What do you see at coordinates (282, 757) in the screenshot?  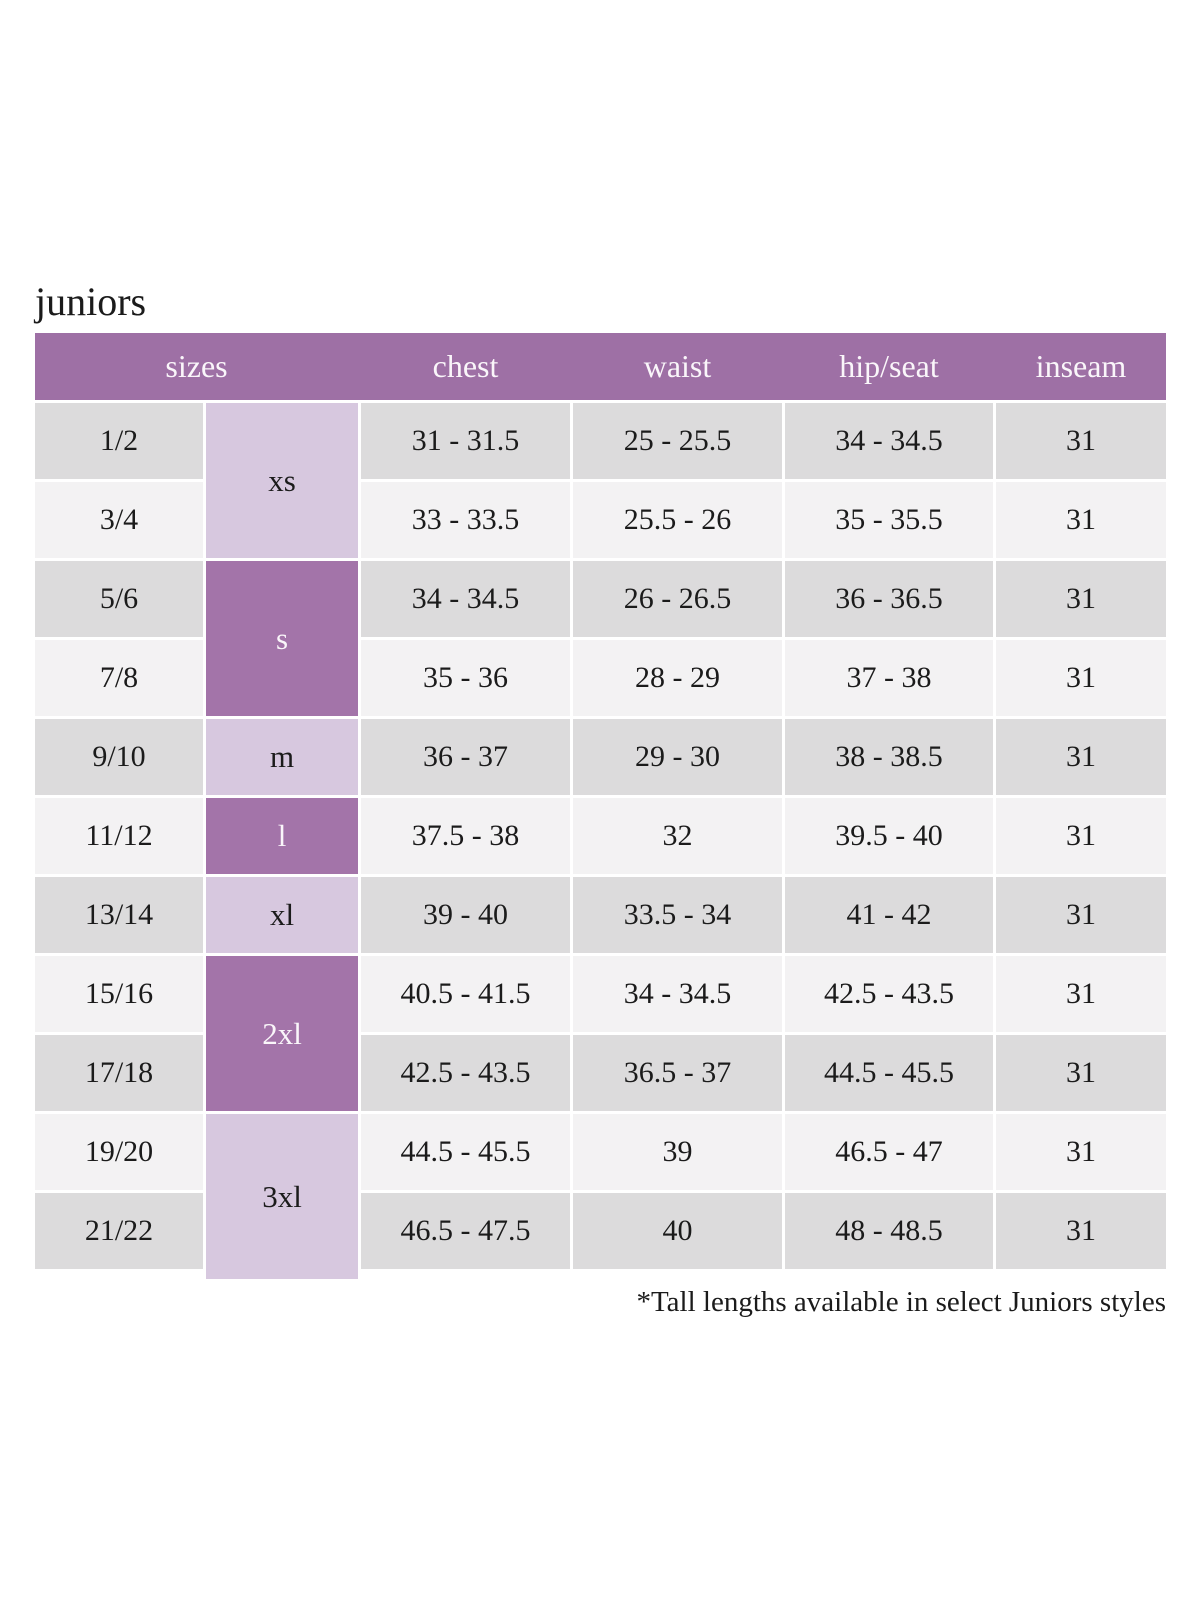 I see `size-group-cell-m: m` at bounding box center [282, 757].